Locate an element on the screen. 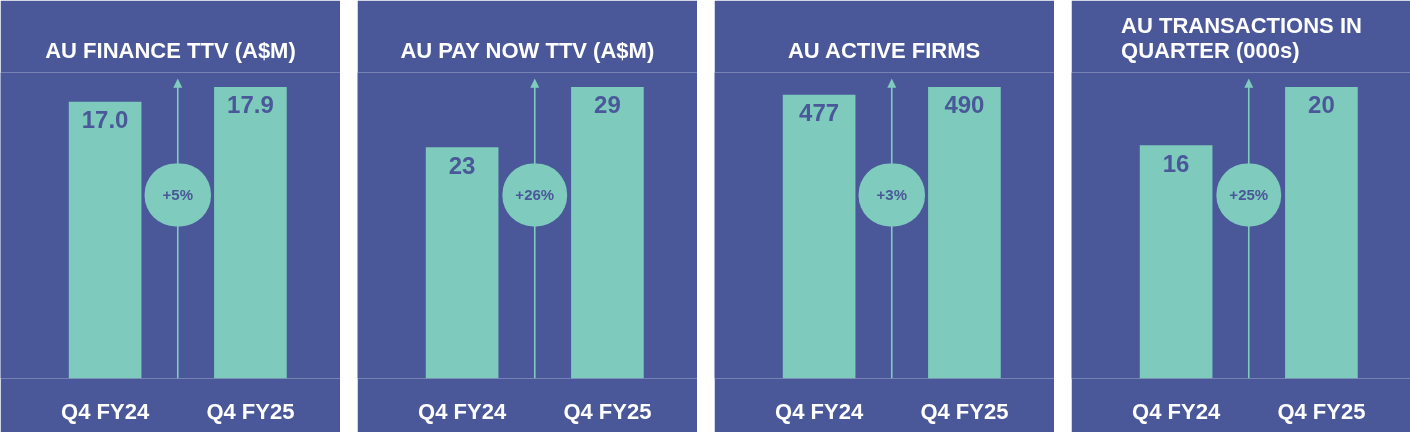 Image resolution: width=1410 pixels, height=432 pixels. data-label: 490 is located at coordinates (964, 105).